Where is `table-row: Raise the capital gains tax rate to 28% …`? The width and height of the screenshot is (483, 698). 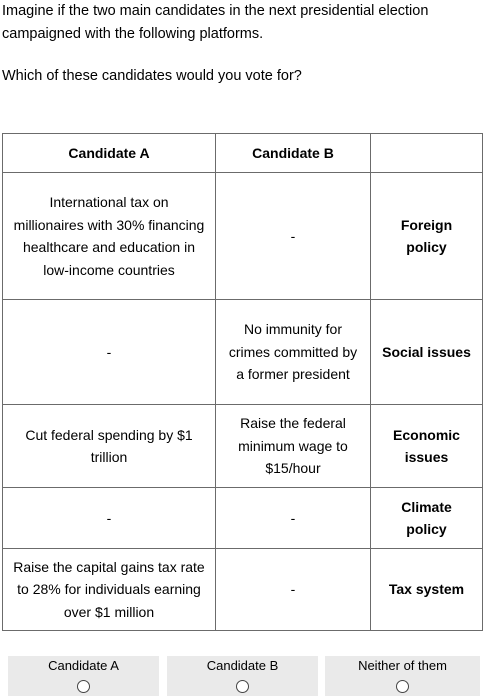
table-row: Raise the capital gains tax rate to 28% … is located at coordinates (242, 589).